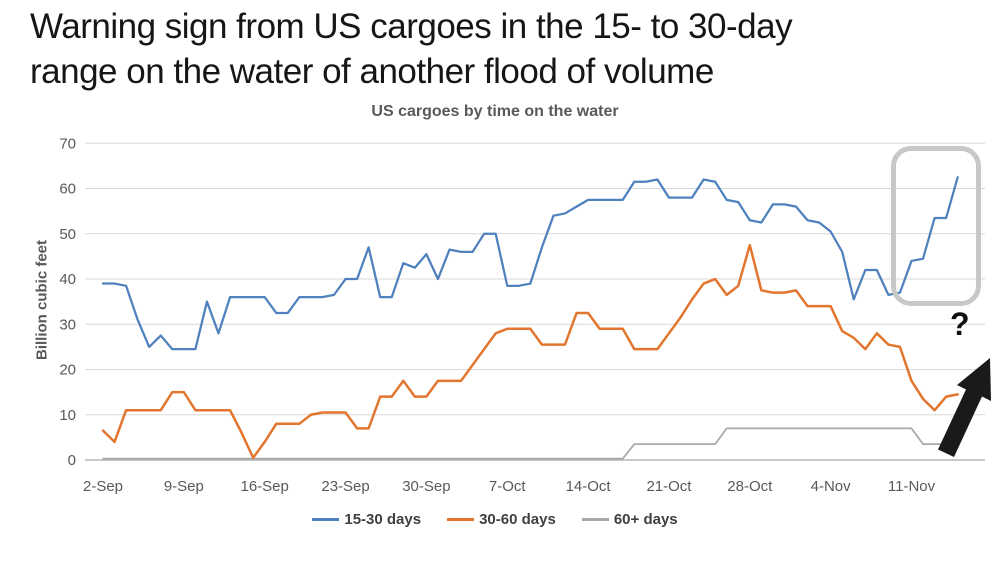  What do you see at coordinates (589, 486) in the screenshot?
I see `x-tick-label: 14-Oct` at bounding box center [589, 486].